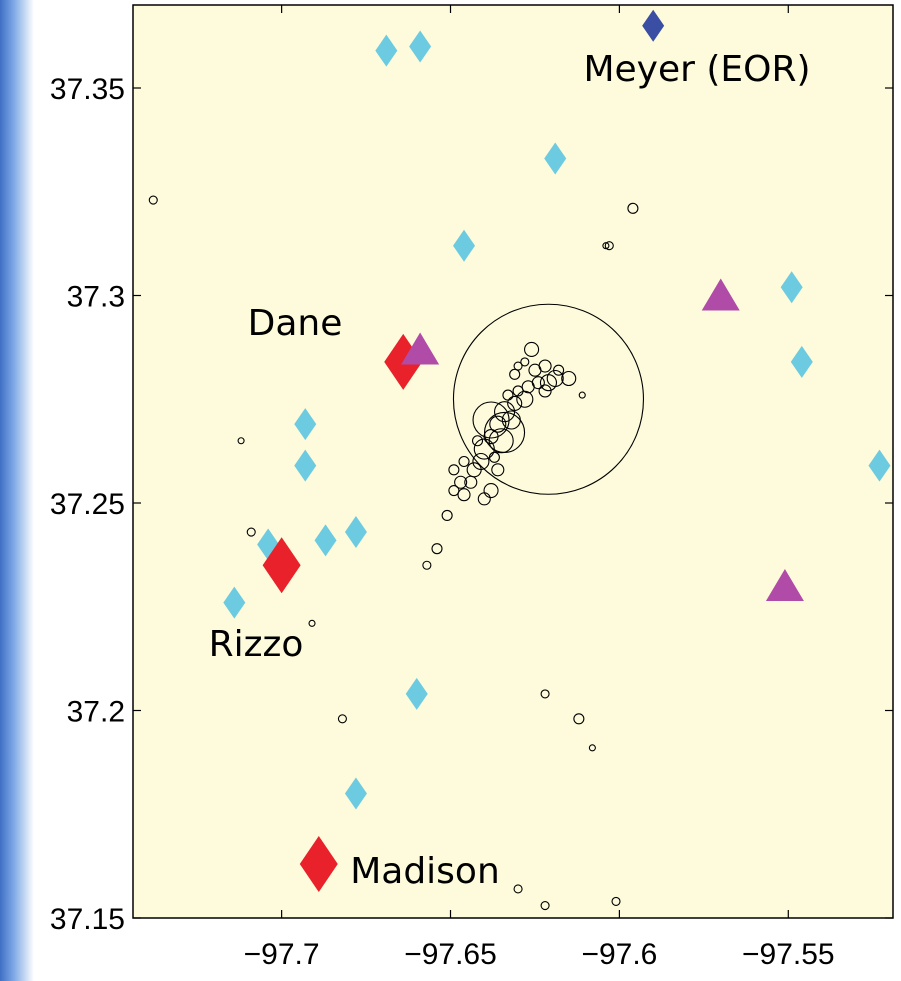  Describe the element at coordinates (425, 871) in the screenshot. I see `annotation: Madison` at that location.